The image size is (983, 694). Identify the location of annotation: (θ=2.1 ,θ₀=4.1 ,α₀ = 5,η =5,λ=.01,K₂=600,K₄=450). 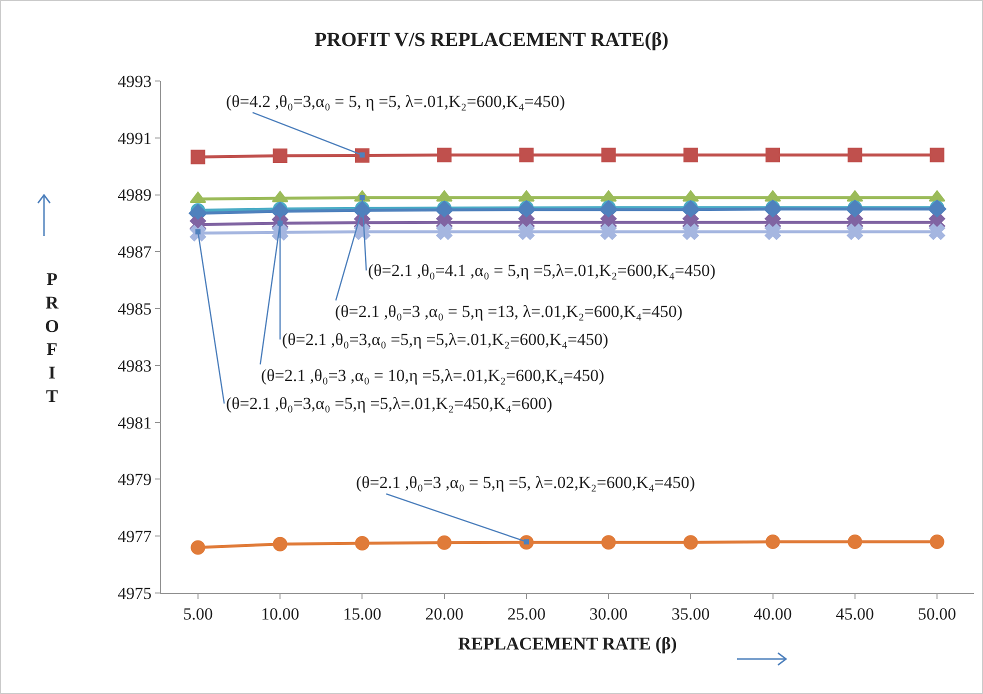
(542, 270).